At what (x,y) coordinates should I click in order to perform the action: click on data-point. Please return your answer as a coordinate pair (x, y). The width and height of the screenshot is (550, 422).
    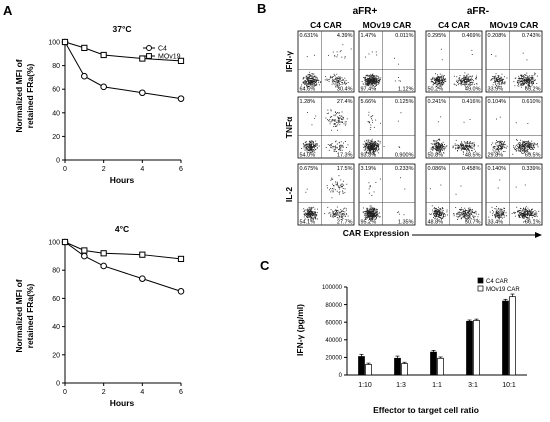
    Looking at the image, I should click on (84, 250).